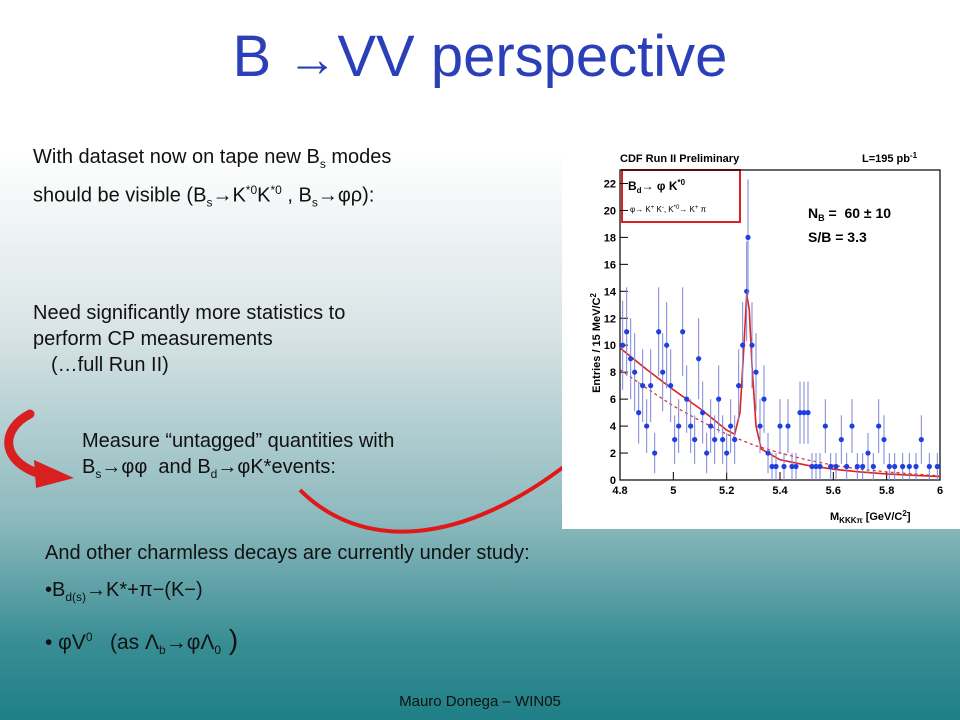 The image size is (960, 720). Describe the element at coordinates (610, 346) in the screenshot. I see `y-tick-label: 10` at that location.